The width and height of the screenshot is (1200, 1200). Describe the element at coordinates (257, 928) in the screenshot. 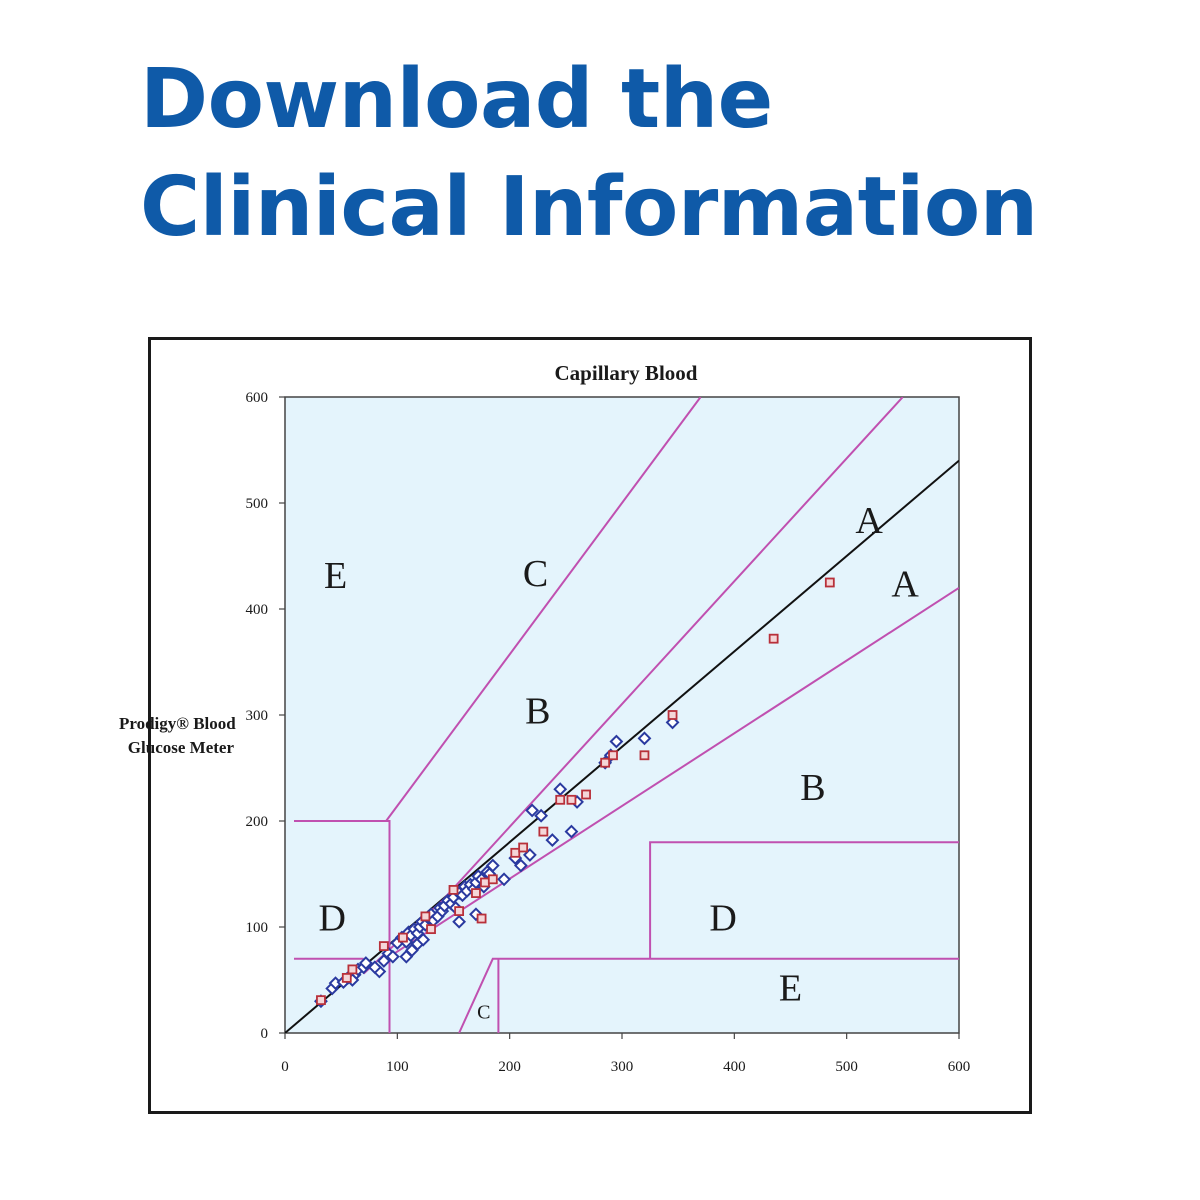

I see `y-tick-label: 100` at that location.